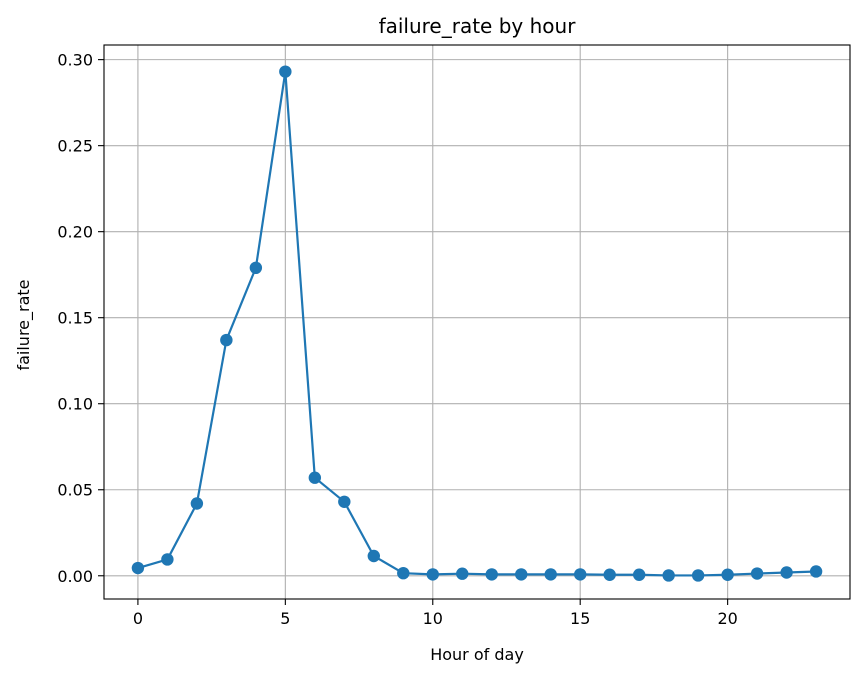  What do you see at coordinates (285, 618) in the screenshot?
I see `x-tick-label: 5` at bounding box center [285, 618].